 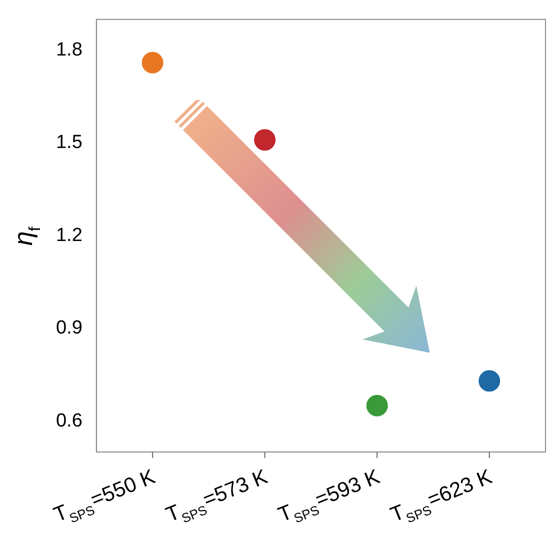 I want to click on y-tick-label: 0.6, so click(x=69, y=421).